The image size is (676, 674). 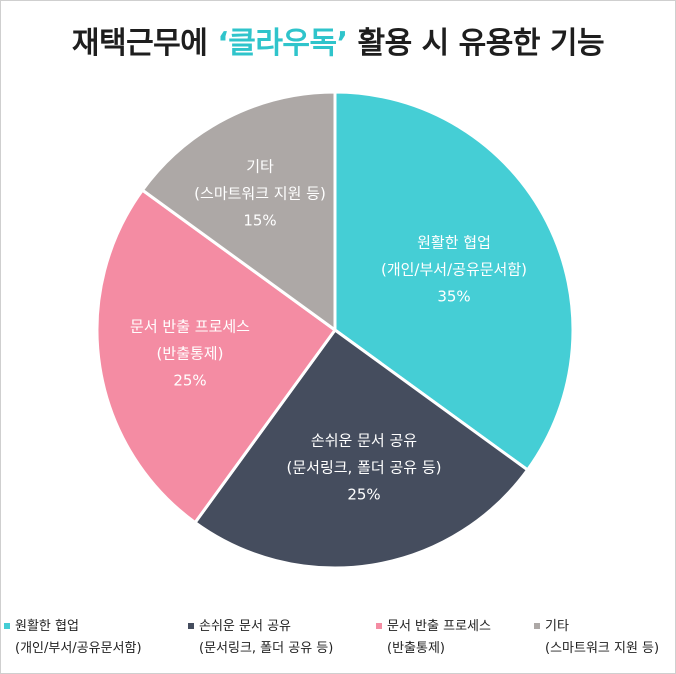 I want to click on title-prefix: 재택근무에, so click(x=144, y=43).